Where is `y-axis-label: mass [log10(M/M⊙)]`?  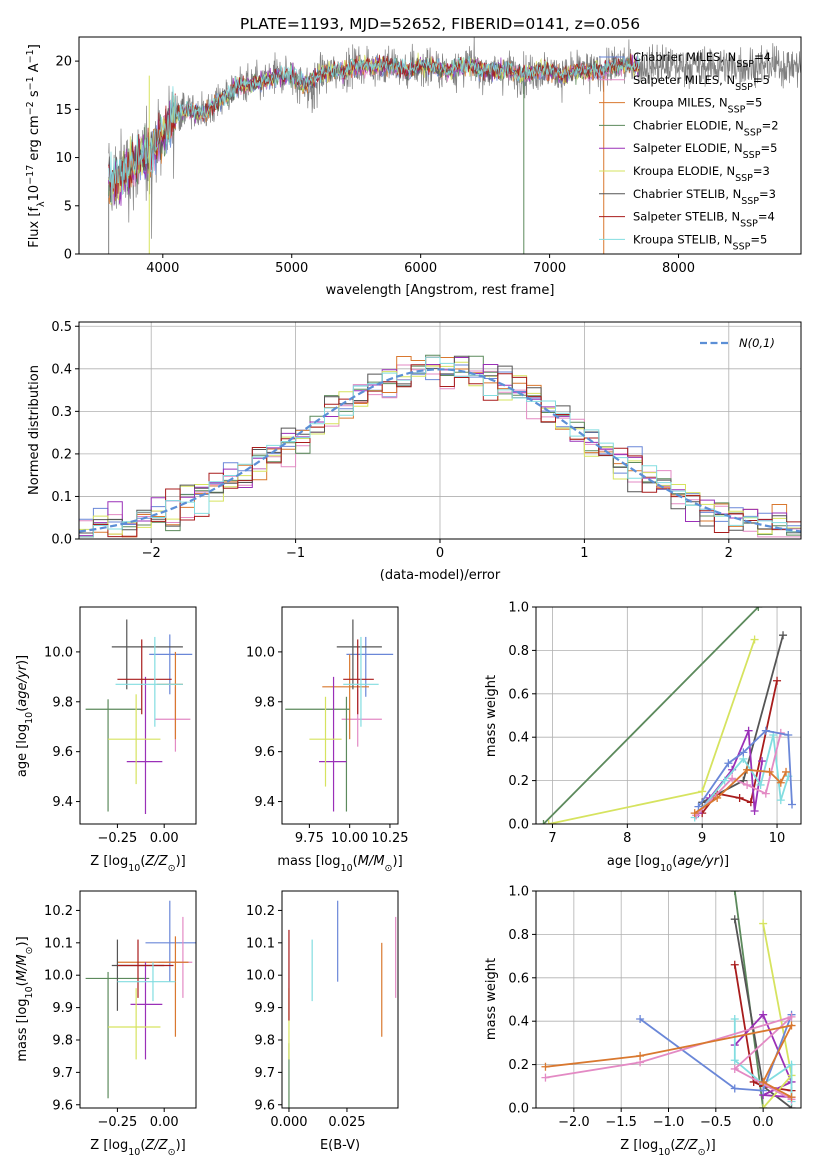 y-axis-label: mass [log10(M/M⊙)] is located at coordinates (25, 998).